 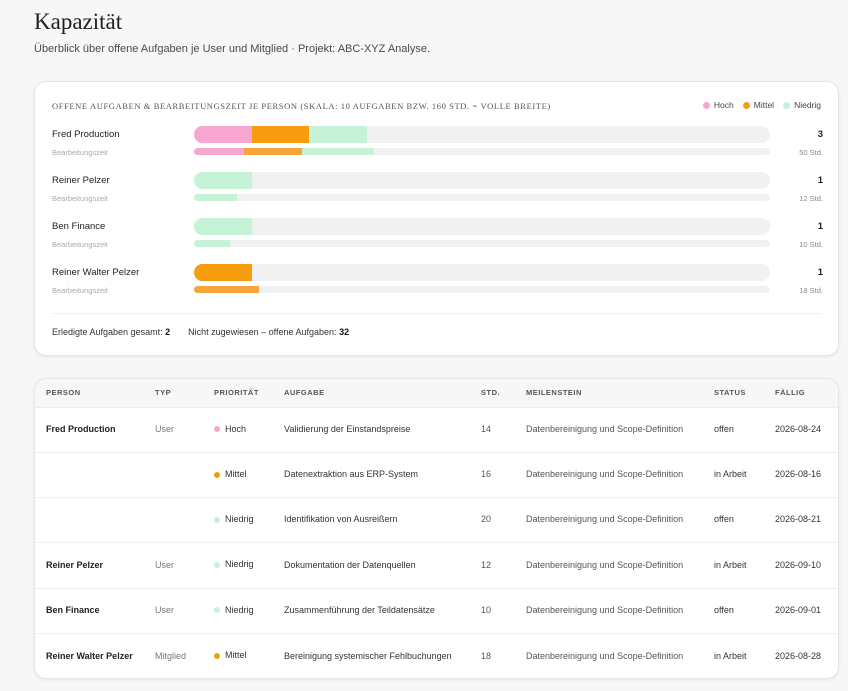 I want to click on cell-due: 2026-09-01, so click(x=798, y=610).